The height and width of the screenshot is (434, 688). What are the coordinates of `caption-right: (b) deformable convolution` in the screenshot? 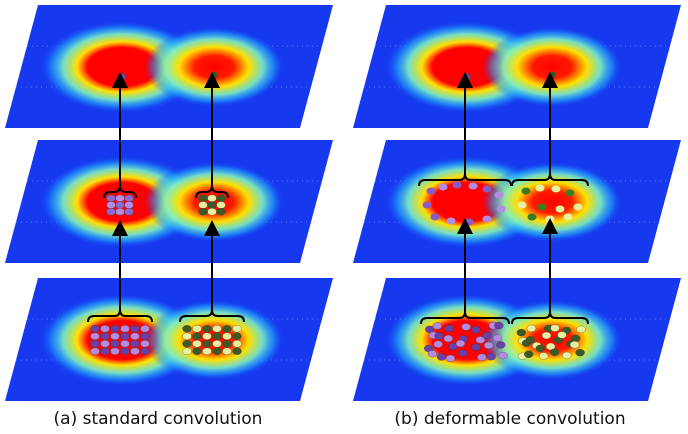 It's located at (509, 419).